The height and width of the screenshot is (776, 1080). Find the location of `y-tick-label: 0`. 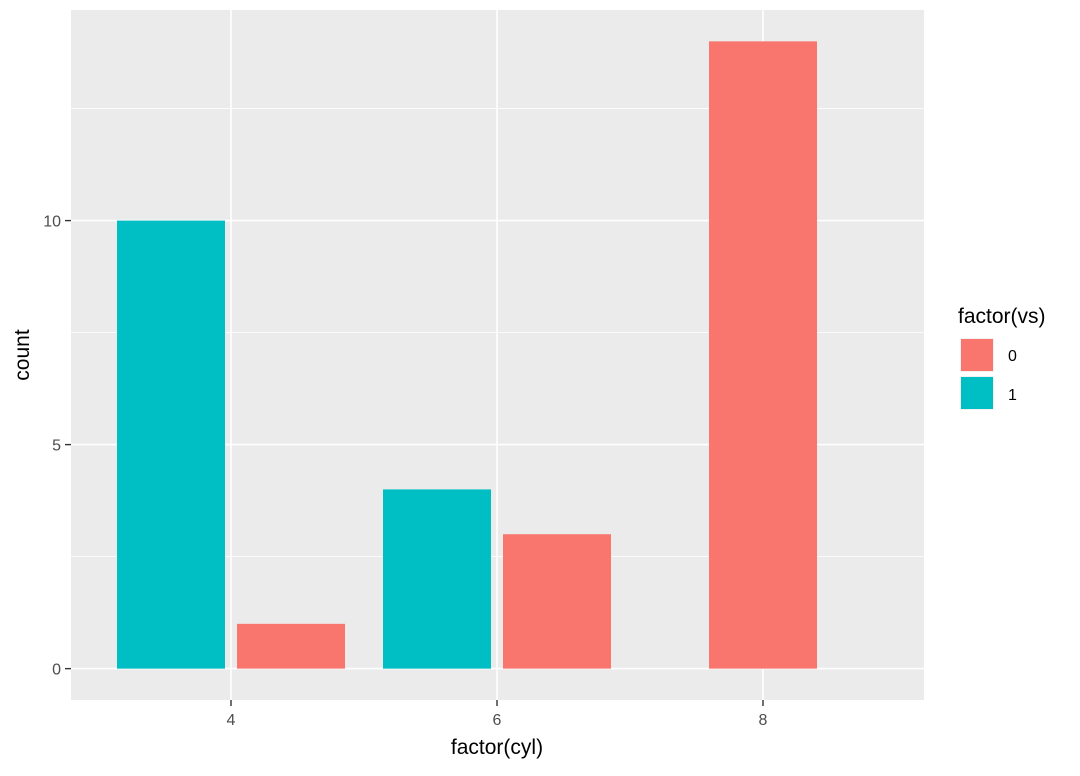

y-tick-label: 0 is located at coordinates (56, 670).